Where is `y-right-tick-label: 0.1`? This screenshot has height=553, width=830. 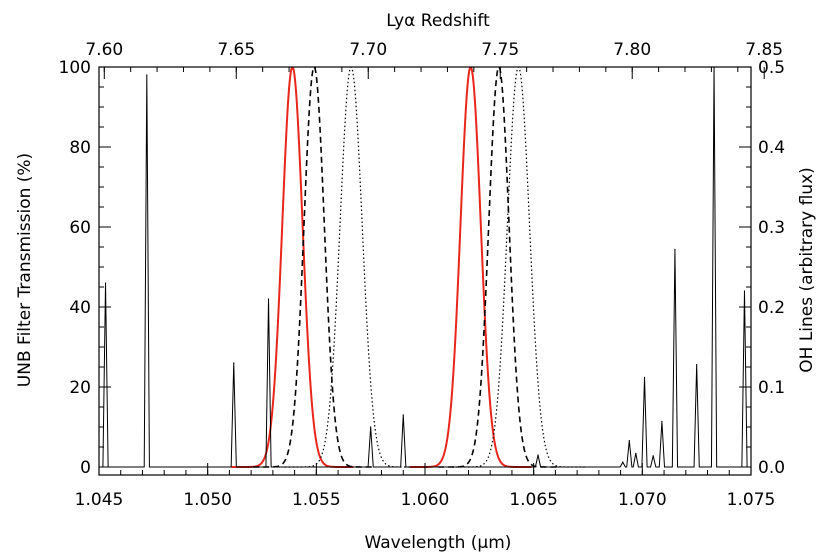 y-right-tick-label: 0.1 is located at coordinates (771, 388).